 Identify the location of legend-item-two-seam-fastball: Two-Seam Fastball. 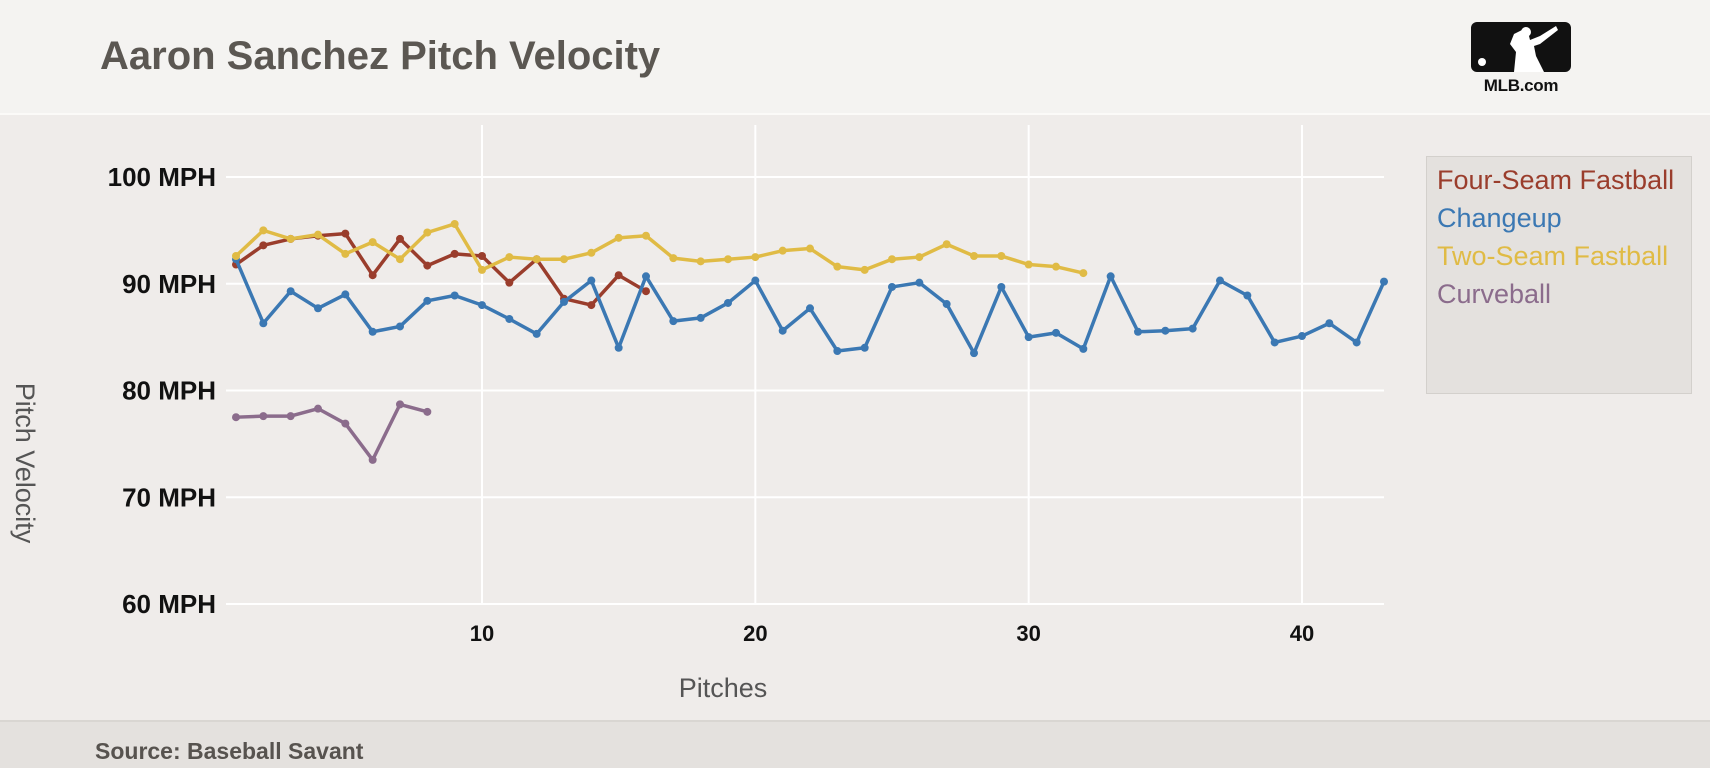
(1553, 256).